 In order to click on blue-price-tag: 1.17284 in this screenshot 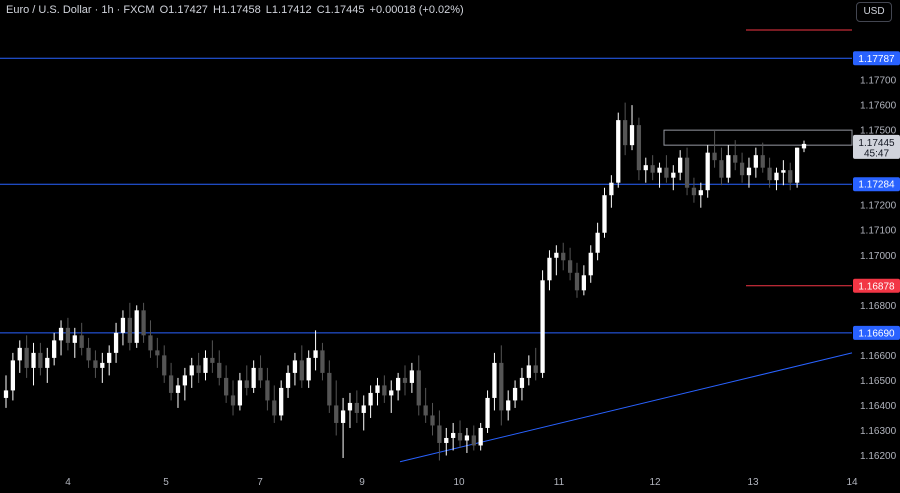, I will do `click(876, 184)`.